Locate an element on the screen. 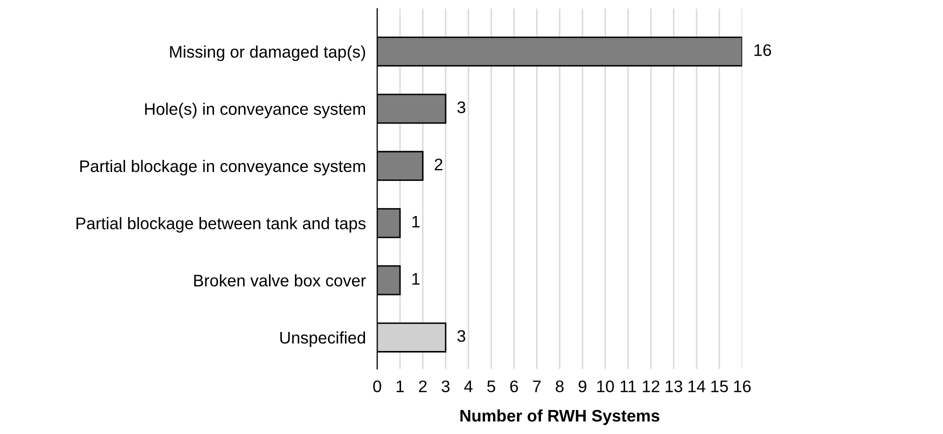 The image size is (943, 434). x-tick-label: 3 is located at coordinates (446, 386).